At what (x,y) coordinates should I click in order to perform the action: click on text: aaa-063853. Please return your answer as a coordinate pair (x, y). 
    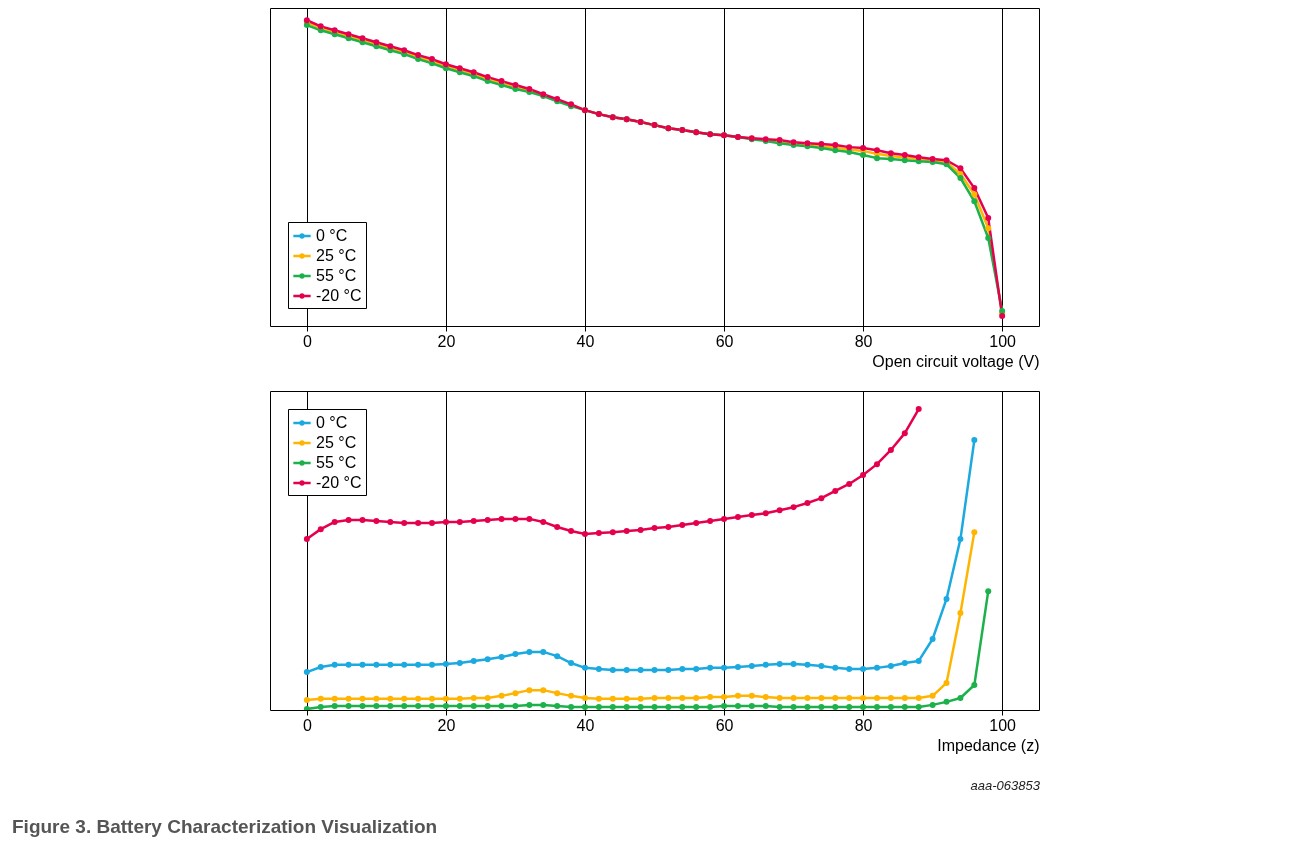
    Looking at the image, I should click on (1004, 785).